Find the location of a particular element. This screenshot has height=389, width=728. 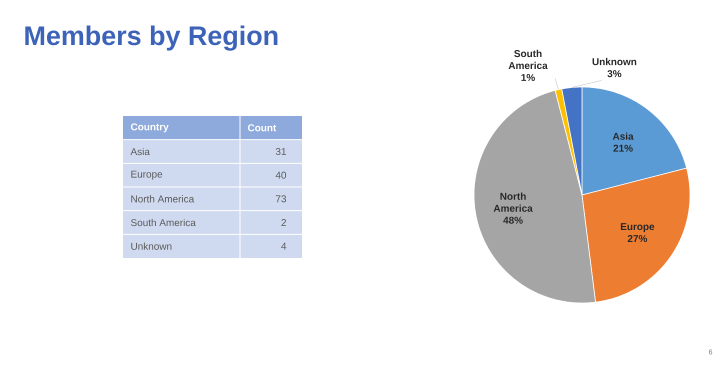

text: Country is located at coordinates (149, 127).